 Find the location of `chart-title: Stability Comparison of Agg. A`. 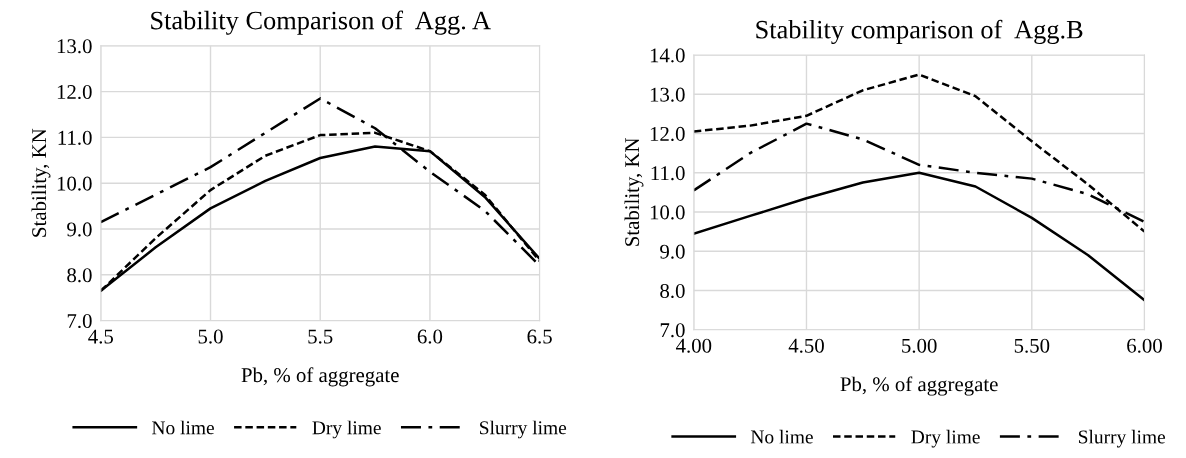

chart-title: Stability Comparison of Agg. A is located at coordinates (321, 22).